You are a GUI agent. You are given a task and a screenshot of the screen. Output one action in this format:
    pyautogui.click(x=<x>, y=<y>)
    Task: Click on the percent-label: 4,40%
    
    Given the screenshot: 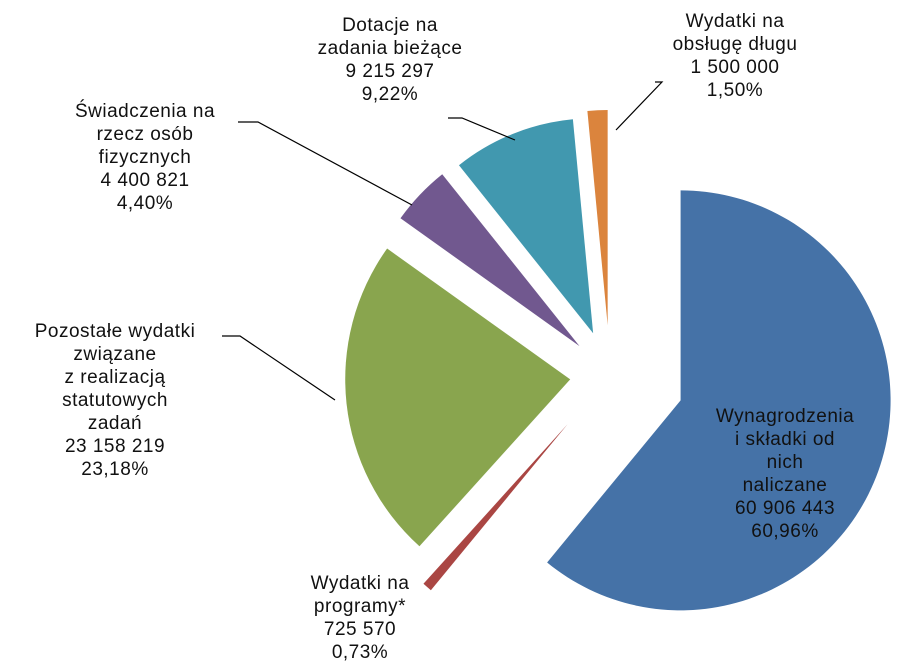 What is the action you would take?
    pyautogui.click(x=145, y=203)
    